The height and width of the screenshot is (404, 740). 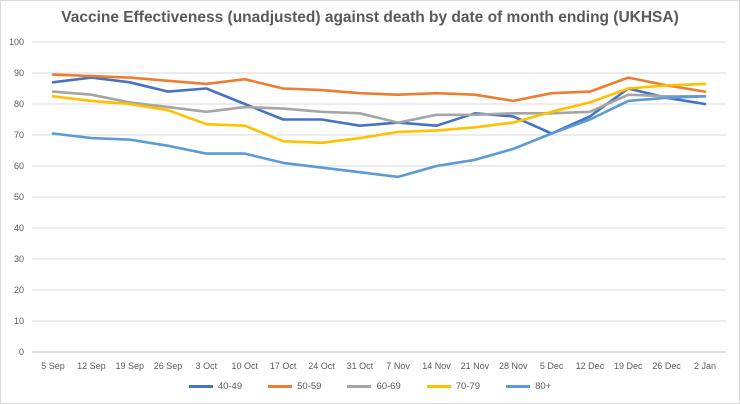 What do you see at coordinates (628, 366) in the screenshot?
I see `x-tick-label: 19 Dec` at bounding box center [628, 366].